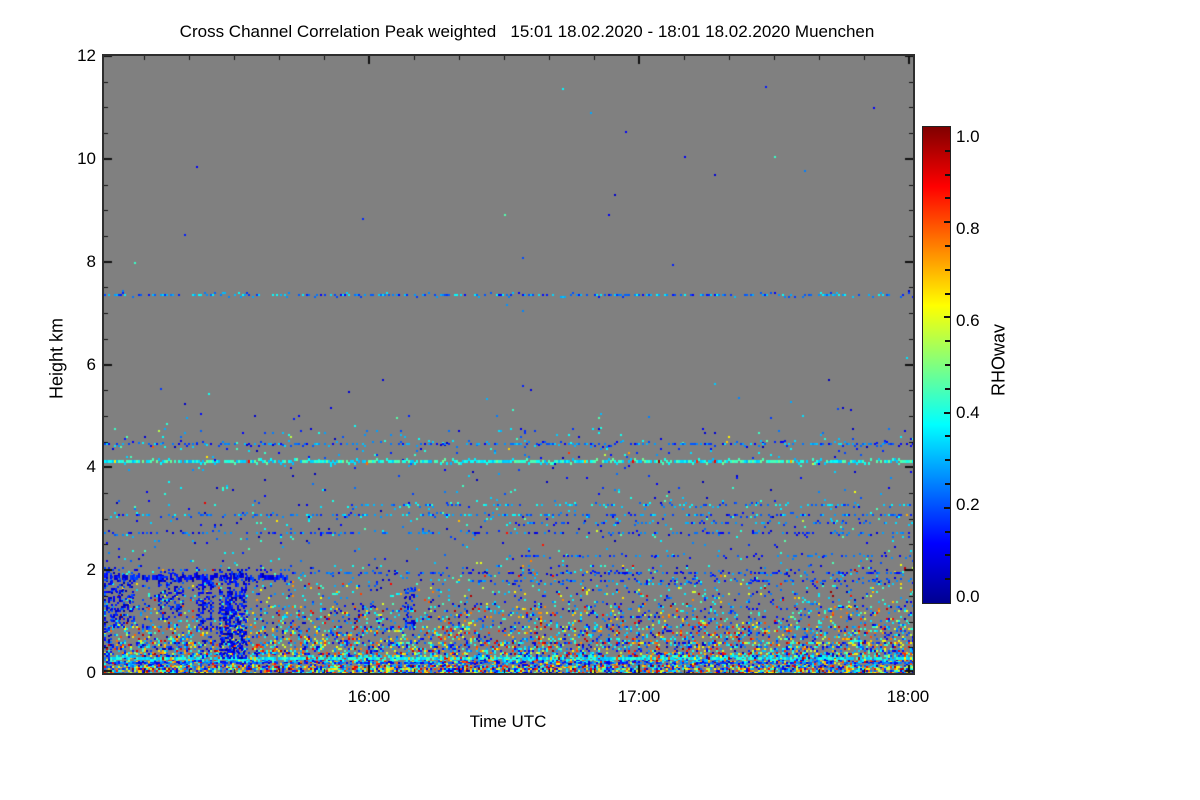 This screenshot has height=800, width=1200. I want to click on colorbar-tick-label-0.4: 0.4, so click(968, 412).